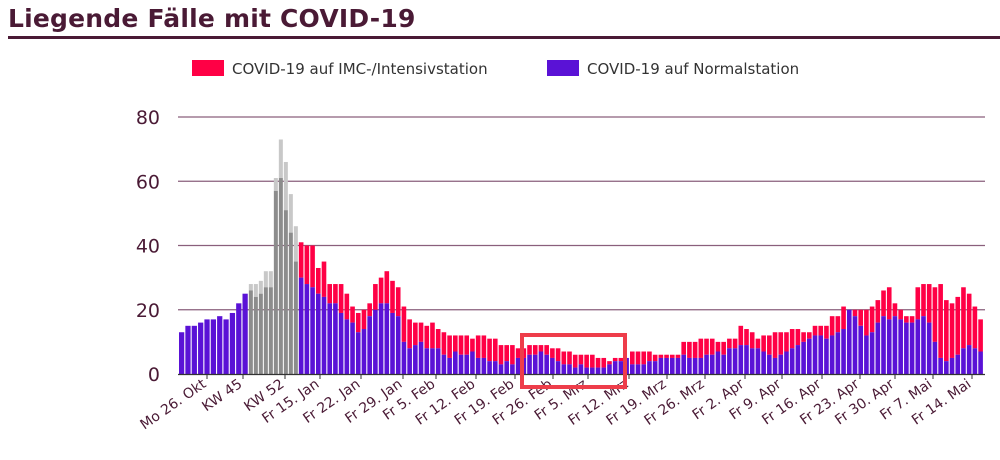  I want to click on chart-title: Liegende Fälle mit COVID-19, so click(212, 18).